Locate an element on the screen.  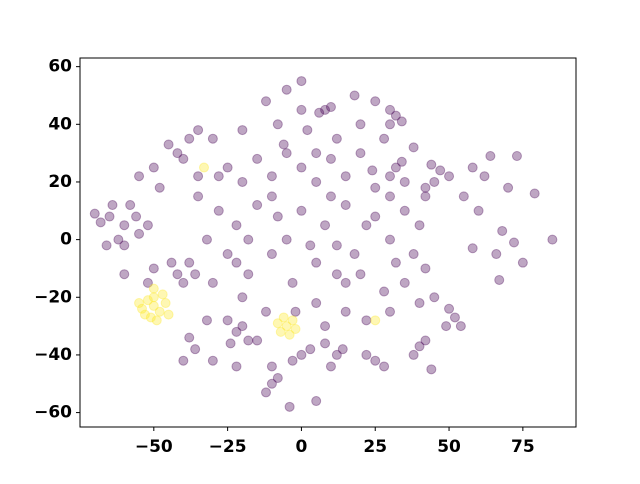
x-tick-label: 0 is located at coordinates (302, 447).